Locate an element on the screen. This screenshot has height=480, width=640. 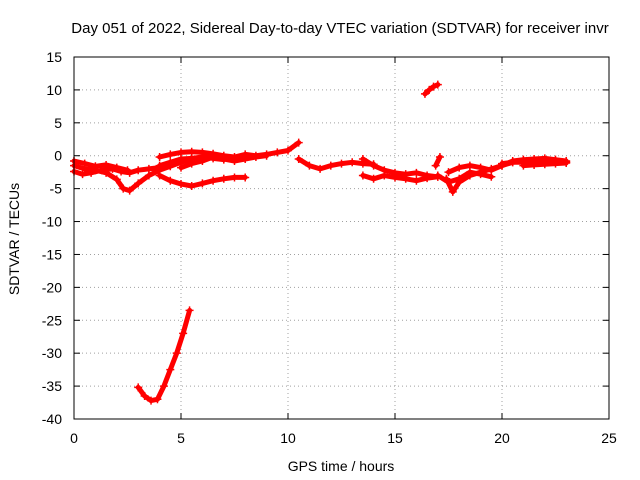
x-tick-label: 5 is located at coordinates (181, 438).